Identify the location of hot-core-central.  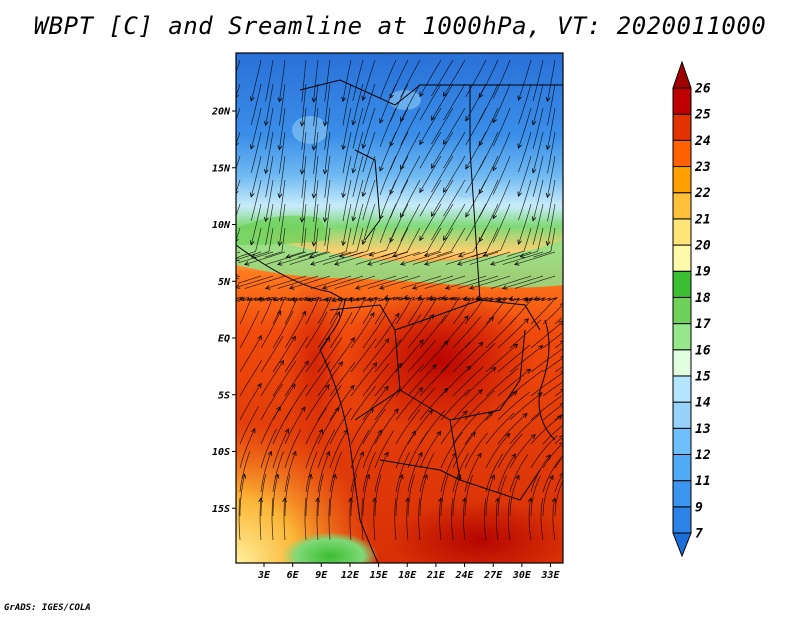
(440, 360).